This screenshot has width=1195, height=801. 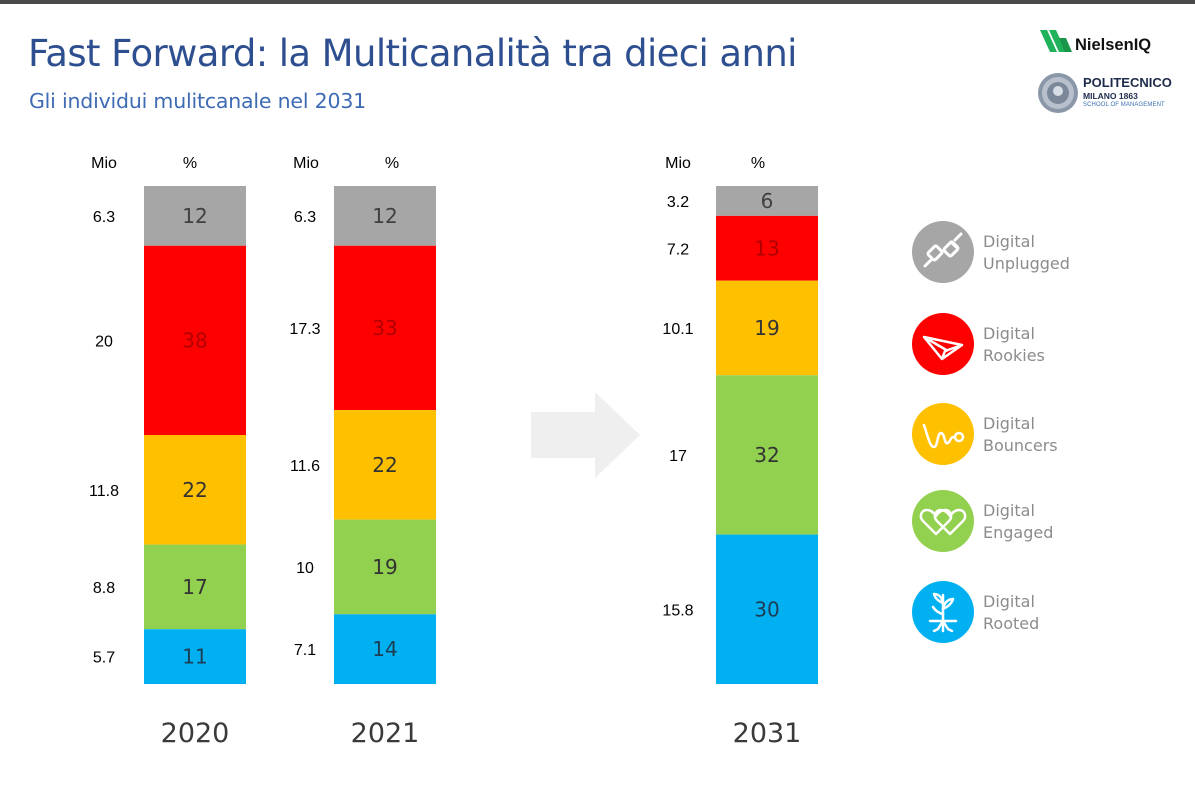 I want to click on bar-mio-label: 7.1, so click(x=305, y=650).